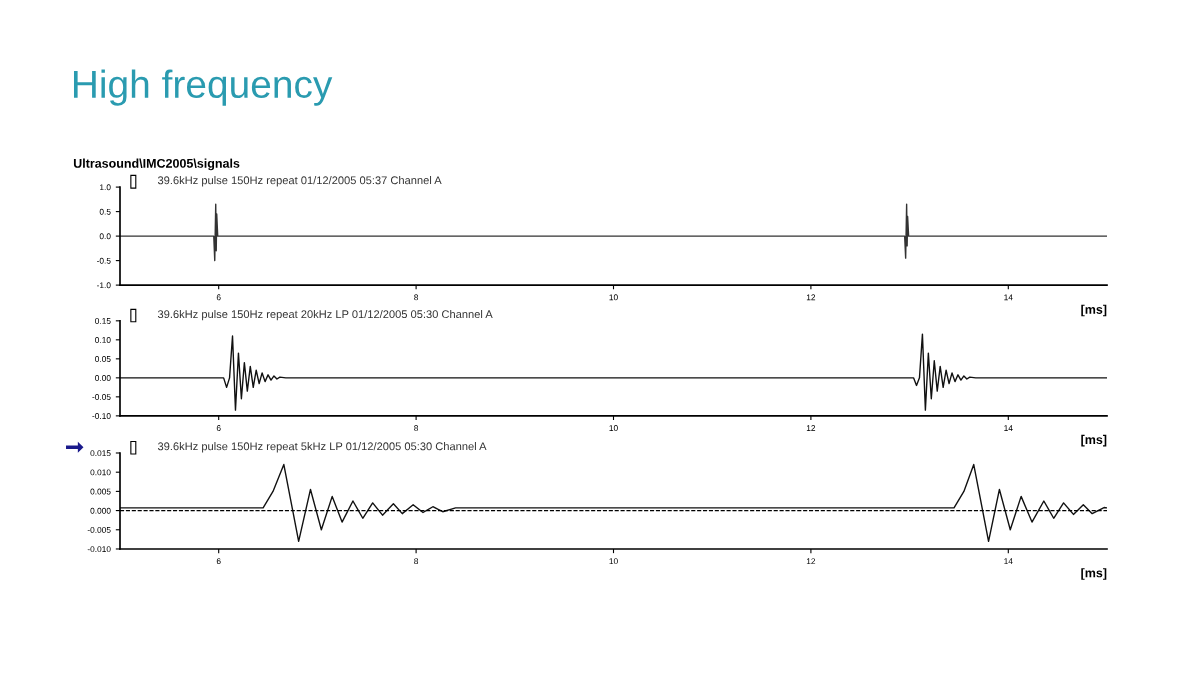 Image resolution: width=1200 pixels, height=674 pixels. What do you see at coordinates (101, 416) in the screenshot?
I see `y-tick-label: -0.10` at bounding box center [101, 416].